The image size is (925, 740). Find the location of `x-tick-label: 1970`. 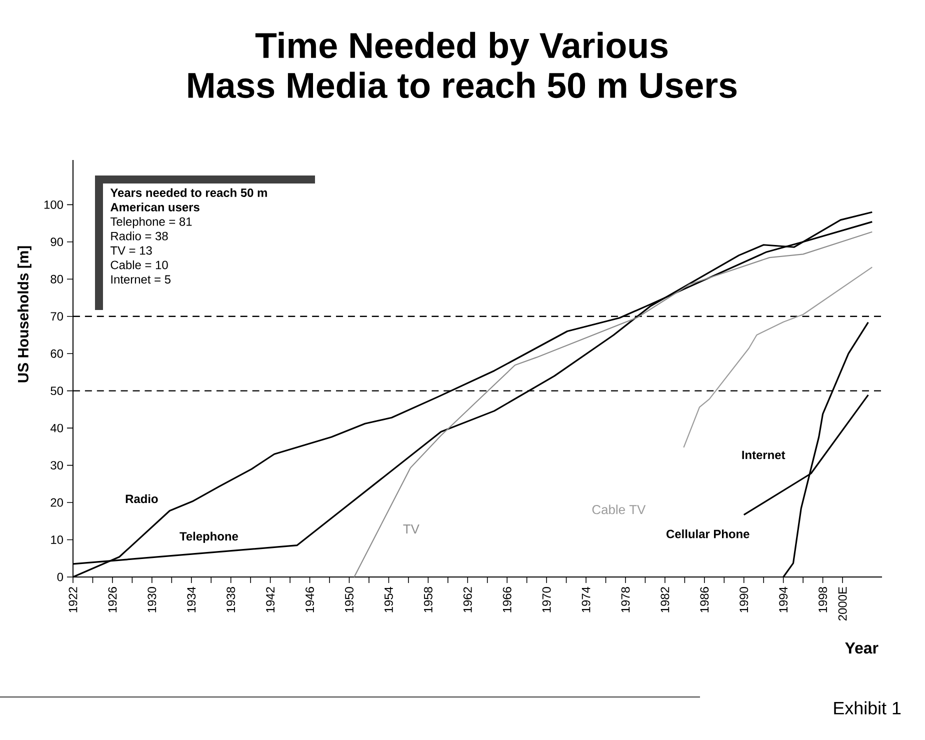

x-tick-label: 1970 is located at coordinates (546, 599).